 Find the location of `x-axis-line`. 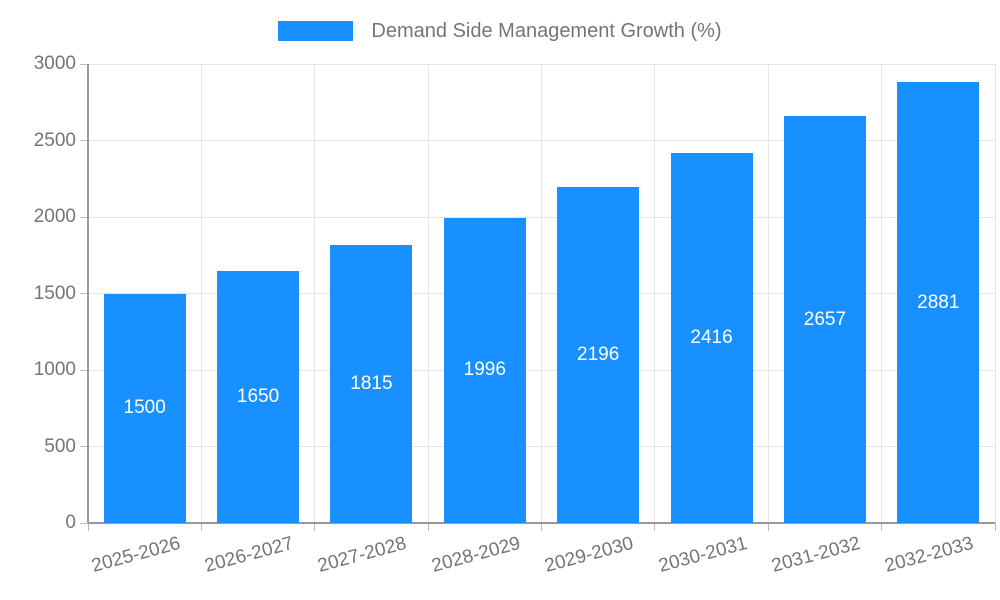

x-axis-line is located at coordinates (541, 523).